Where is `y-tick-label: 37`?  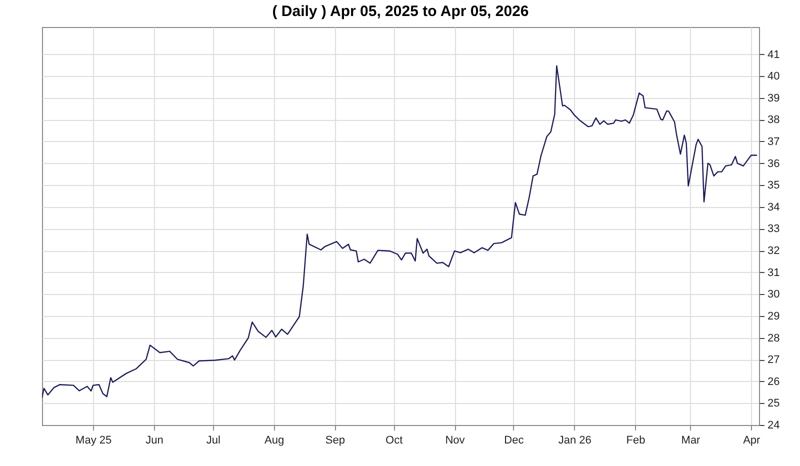
y-tick-label: 37 is located at coordinates (774, 142).